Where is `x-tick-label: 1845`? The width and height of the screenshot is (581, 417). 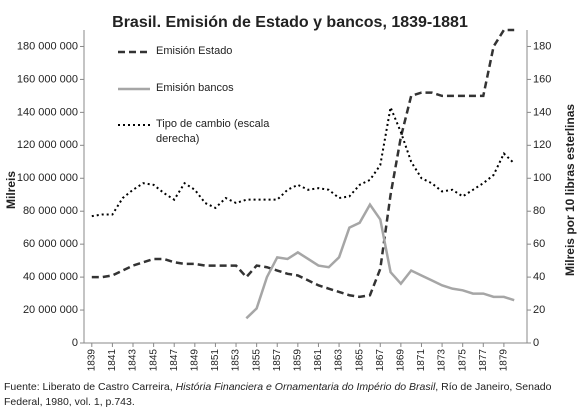 x-tick-label: 1845 is located at coordinates (153, 360).